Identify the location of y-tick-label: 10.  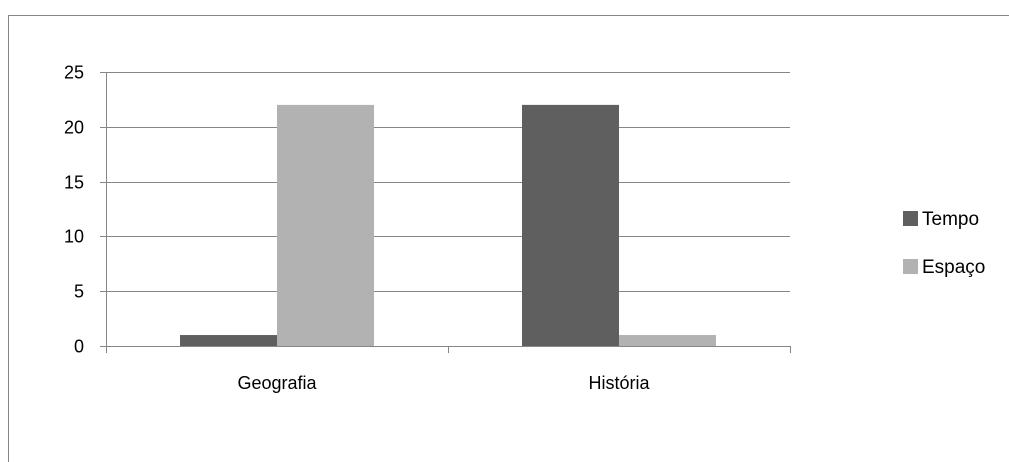
(74, 237).